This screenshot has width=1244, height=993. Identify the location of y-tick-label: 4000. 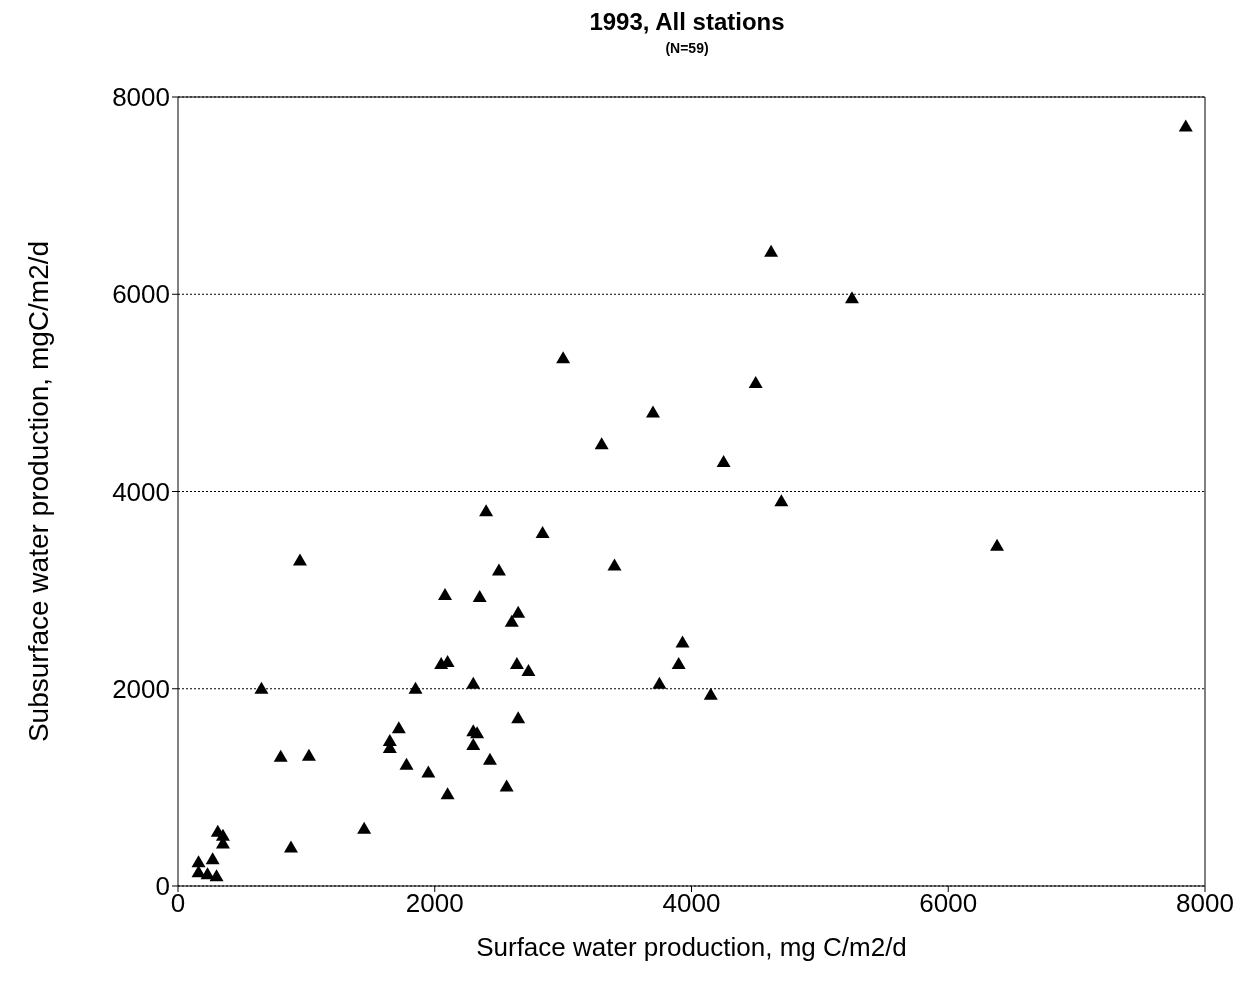
(141, 491).